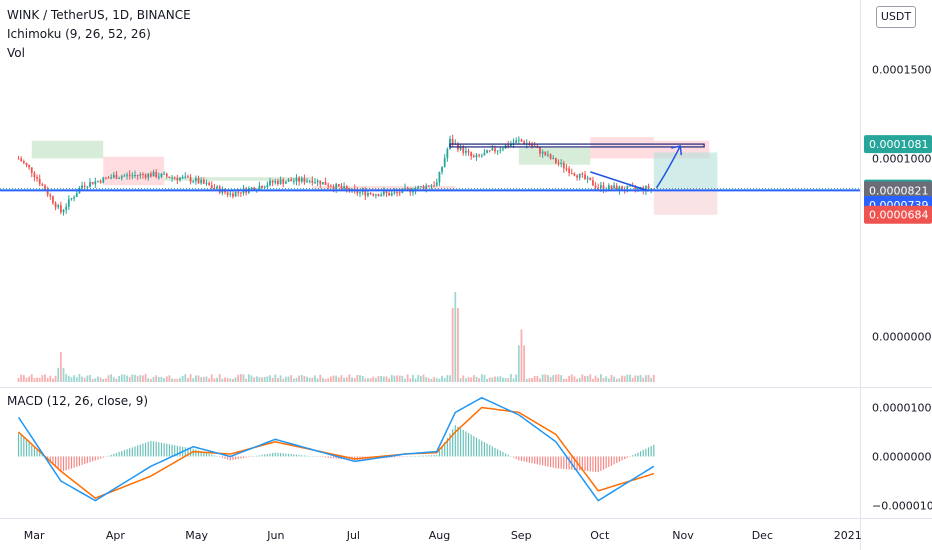 Image resolution: width=932 pixels, height=550 pixels. Describe the element at coordinates (196, 535) in the screenshot. I see `time-tick-label: May` at that location.